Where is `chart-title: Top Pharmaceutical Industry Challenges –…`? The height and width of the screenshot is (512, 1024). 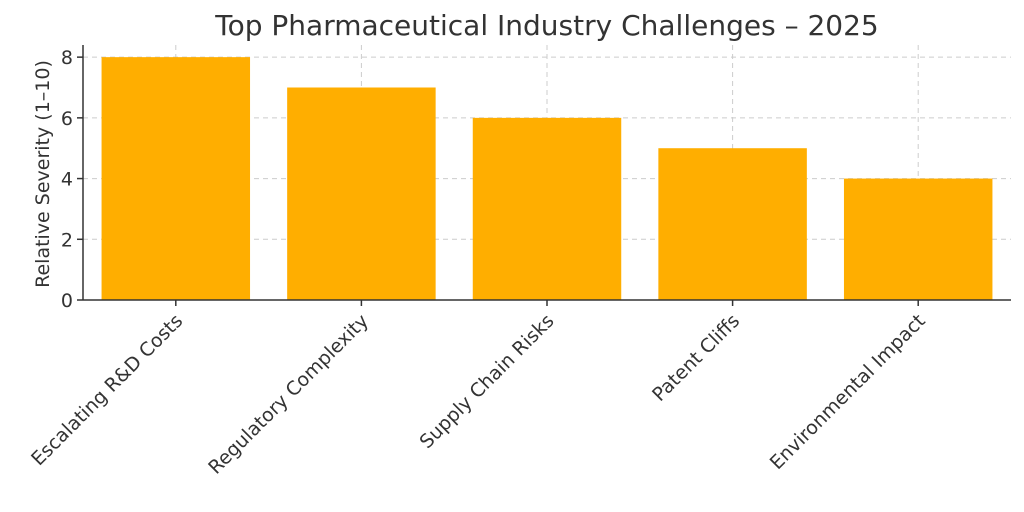
chart-title: Top Pharmaceutical Industry Challenges –… is located at coordinates (546, 25).